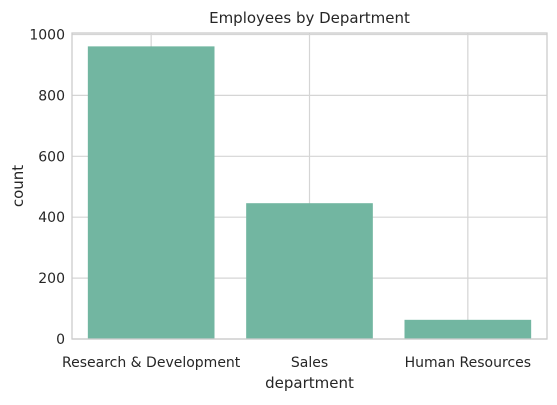 This screenshot has height=405, width=557. What do you see at coordinates (51, 218) in the screenshot?
I see `y-tick-label: 400` at bounding box center [51, 218].